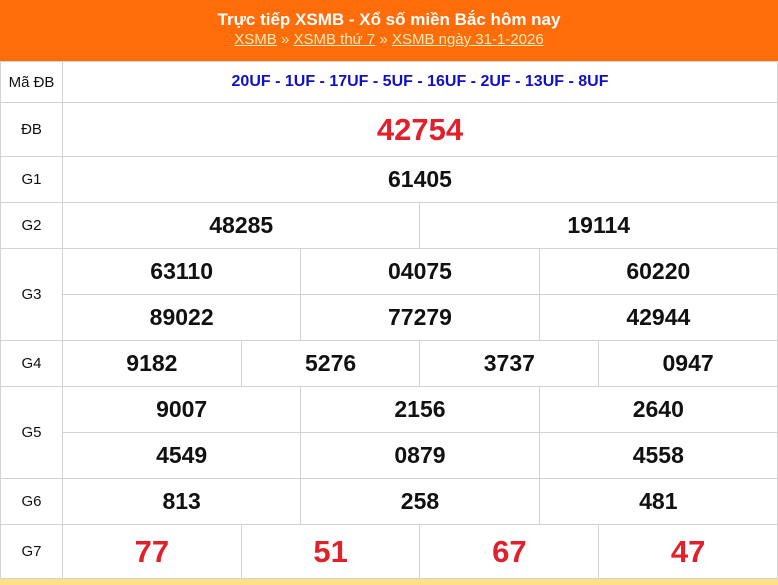 The width and height of the screenshot is (778, 585). I want to click on prize-g7: 47, so click(688, 551).